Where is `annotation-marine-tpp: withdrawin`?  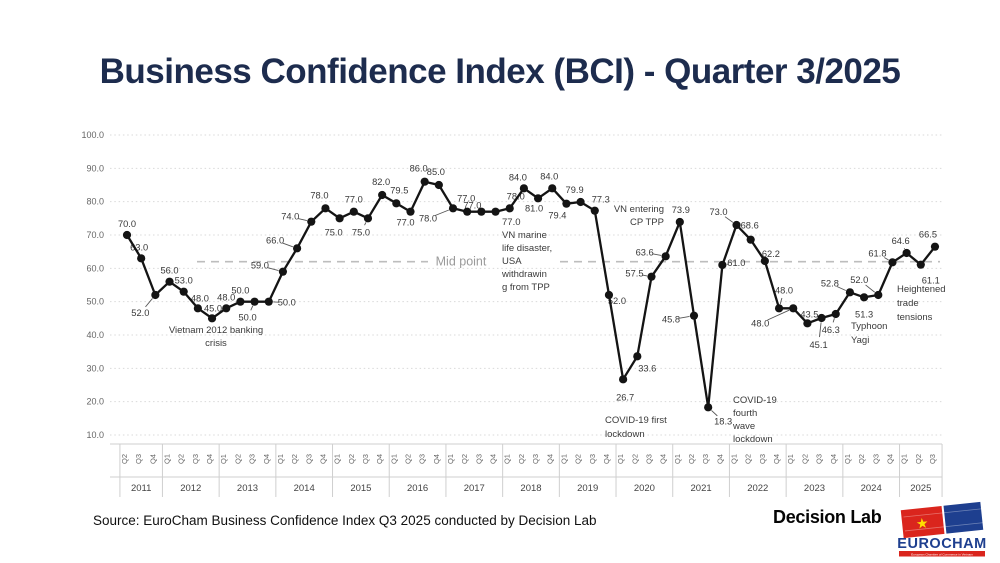
annotation-marine-tpp: withdrawin is located at coordinates (524, 274).